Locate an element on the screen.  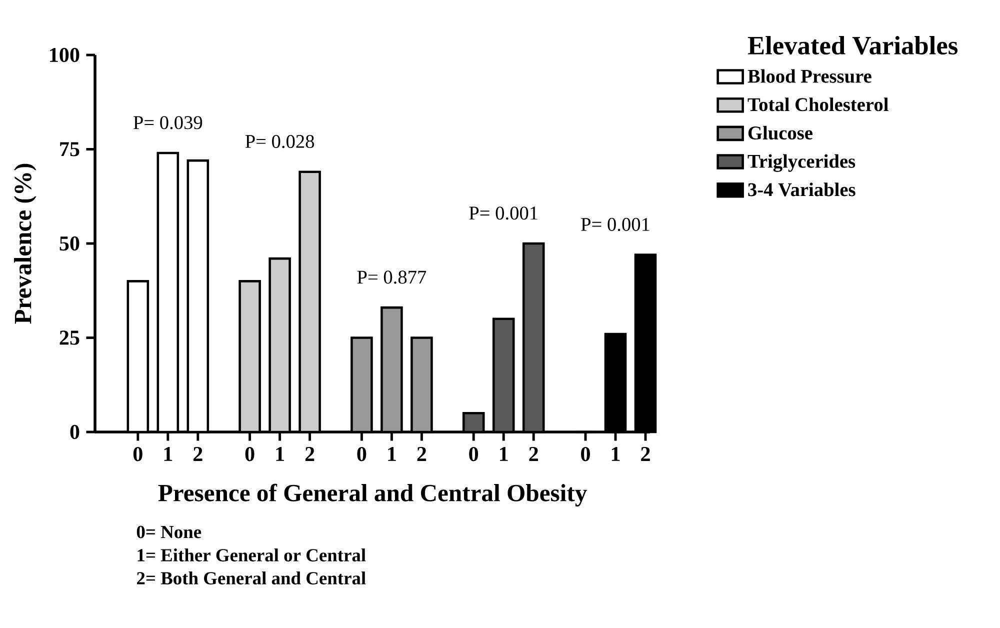
legend-label: Triglycerides is located at coordinates (802, 163).